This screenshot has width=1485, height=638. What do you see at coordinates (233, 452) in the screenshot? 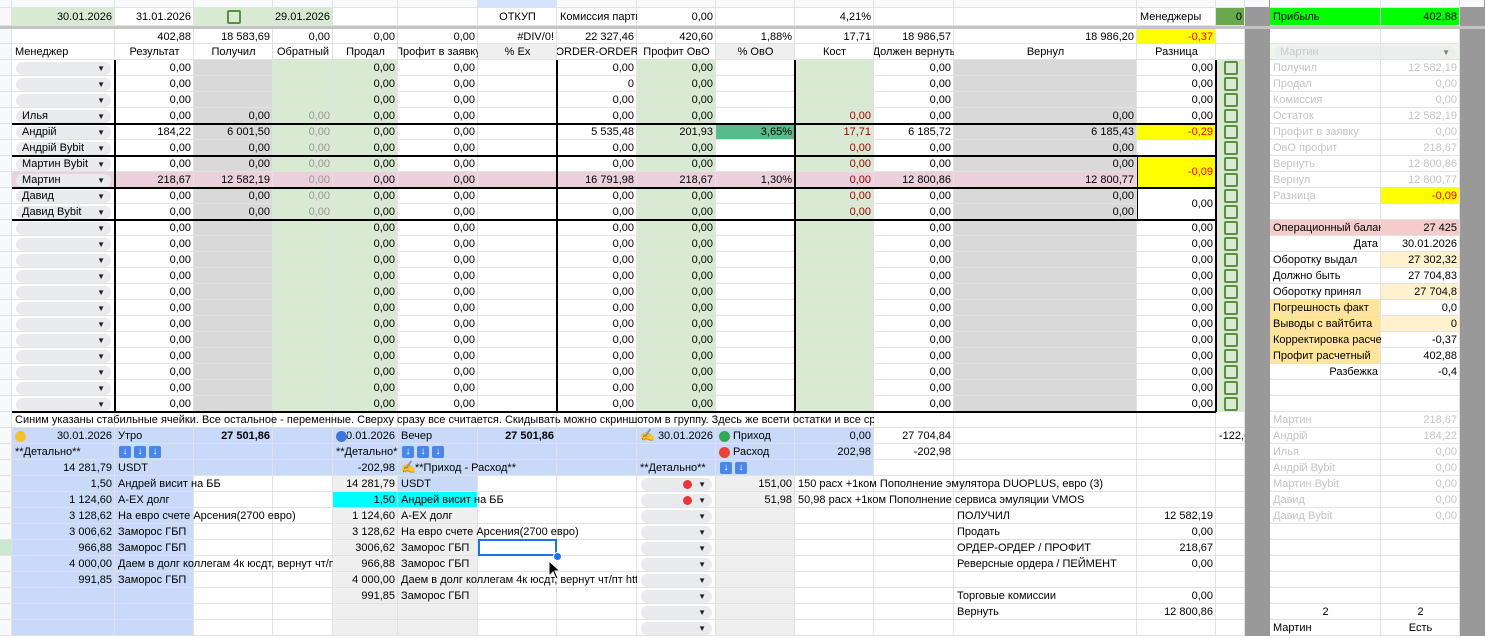
I see `cell-D28` at bounding box center [233, 452].